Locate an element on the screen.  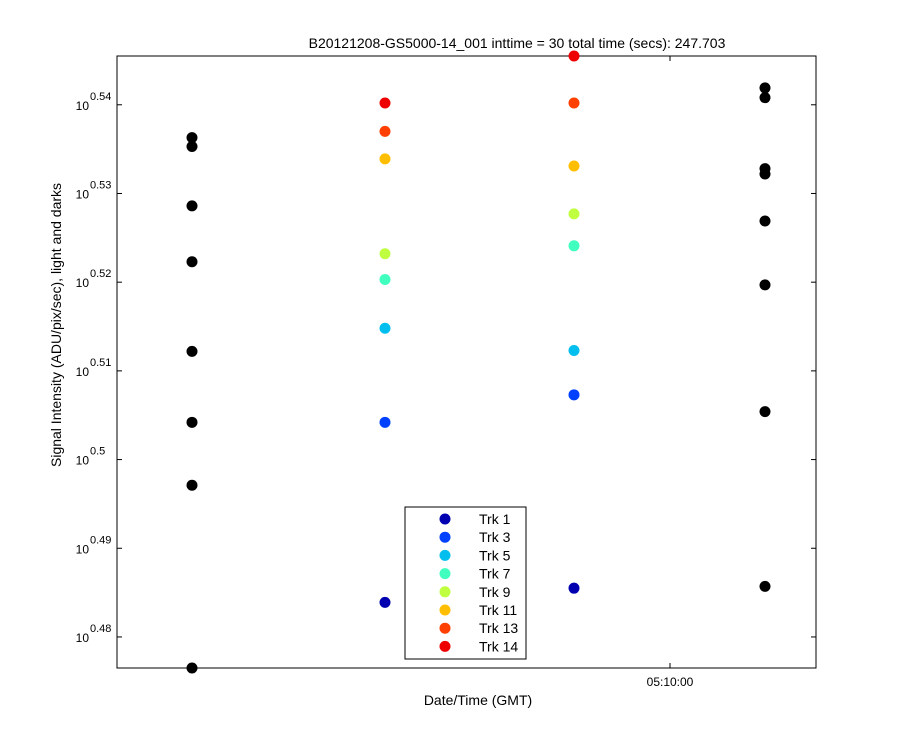
y-tick-label: 0.5 is located at coordinates (97, 452).